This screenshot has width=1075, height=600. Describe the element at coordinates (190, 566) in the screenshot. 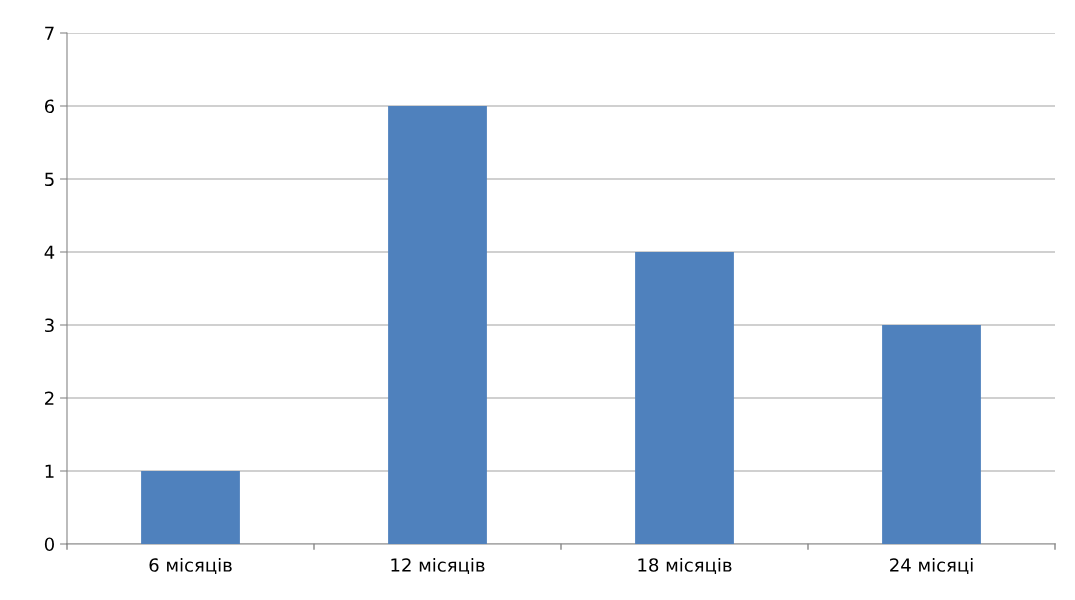

I see `x-tick-label: 6 місяців` at that location.